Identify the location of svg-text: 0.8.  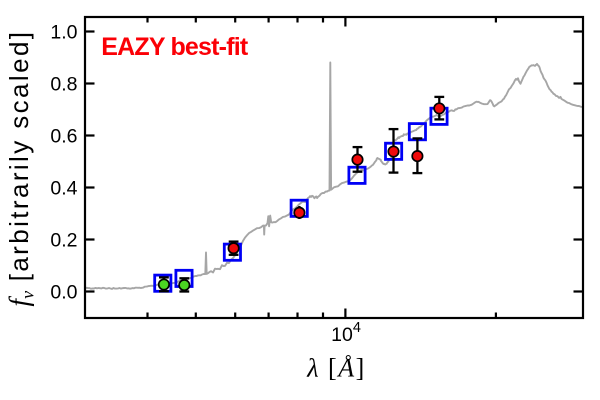
(63, 84).